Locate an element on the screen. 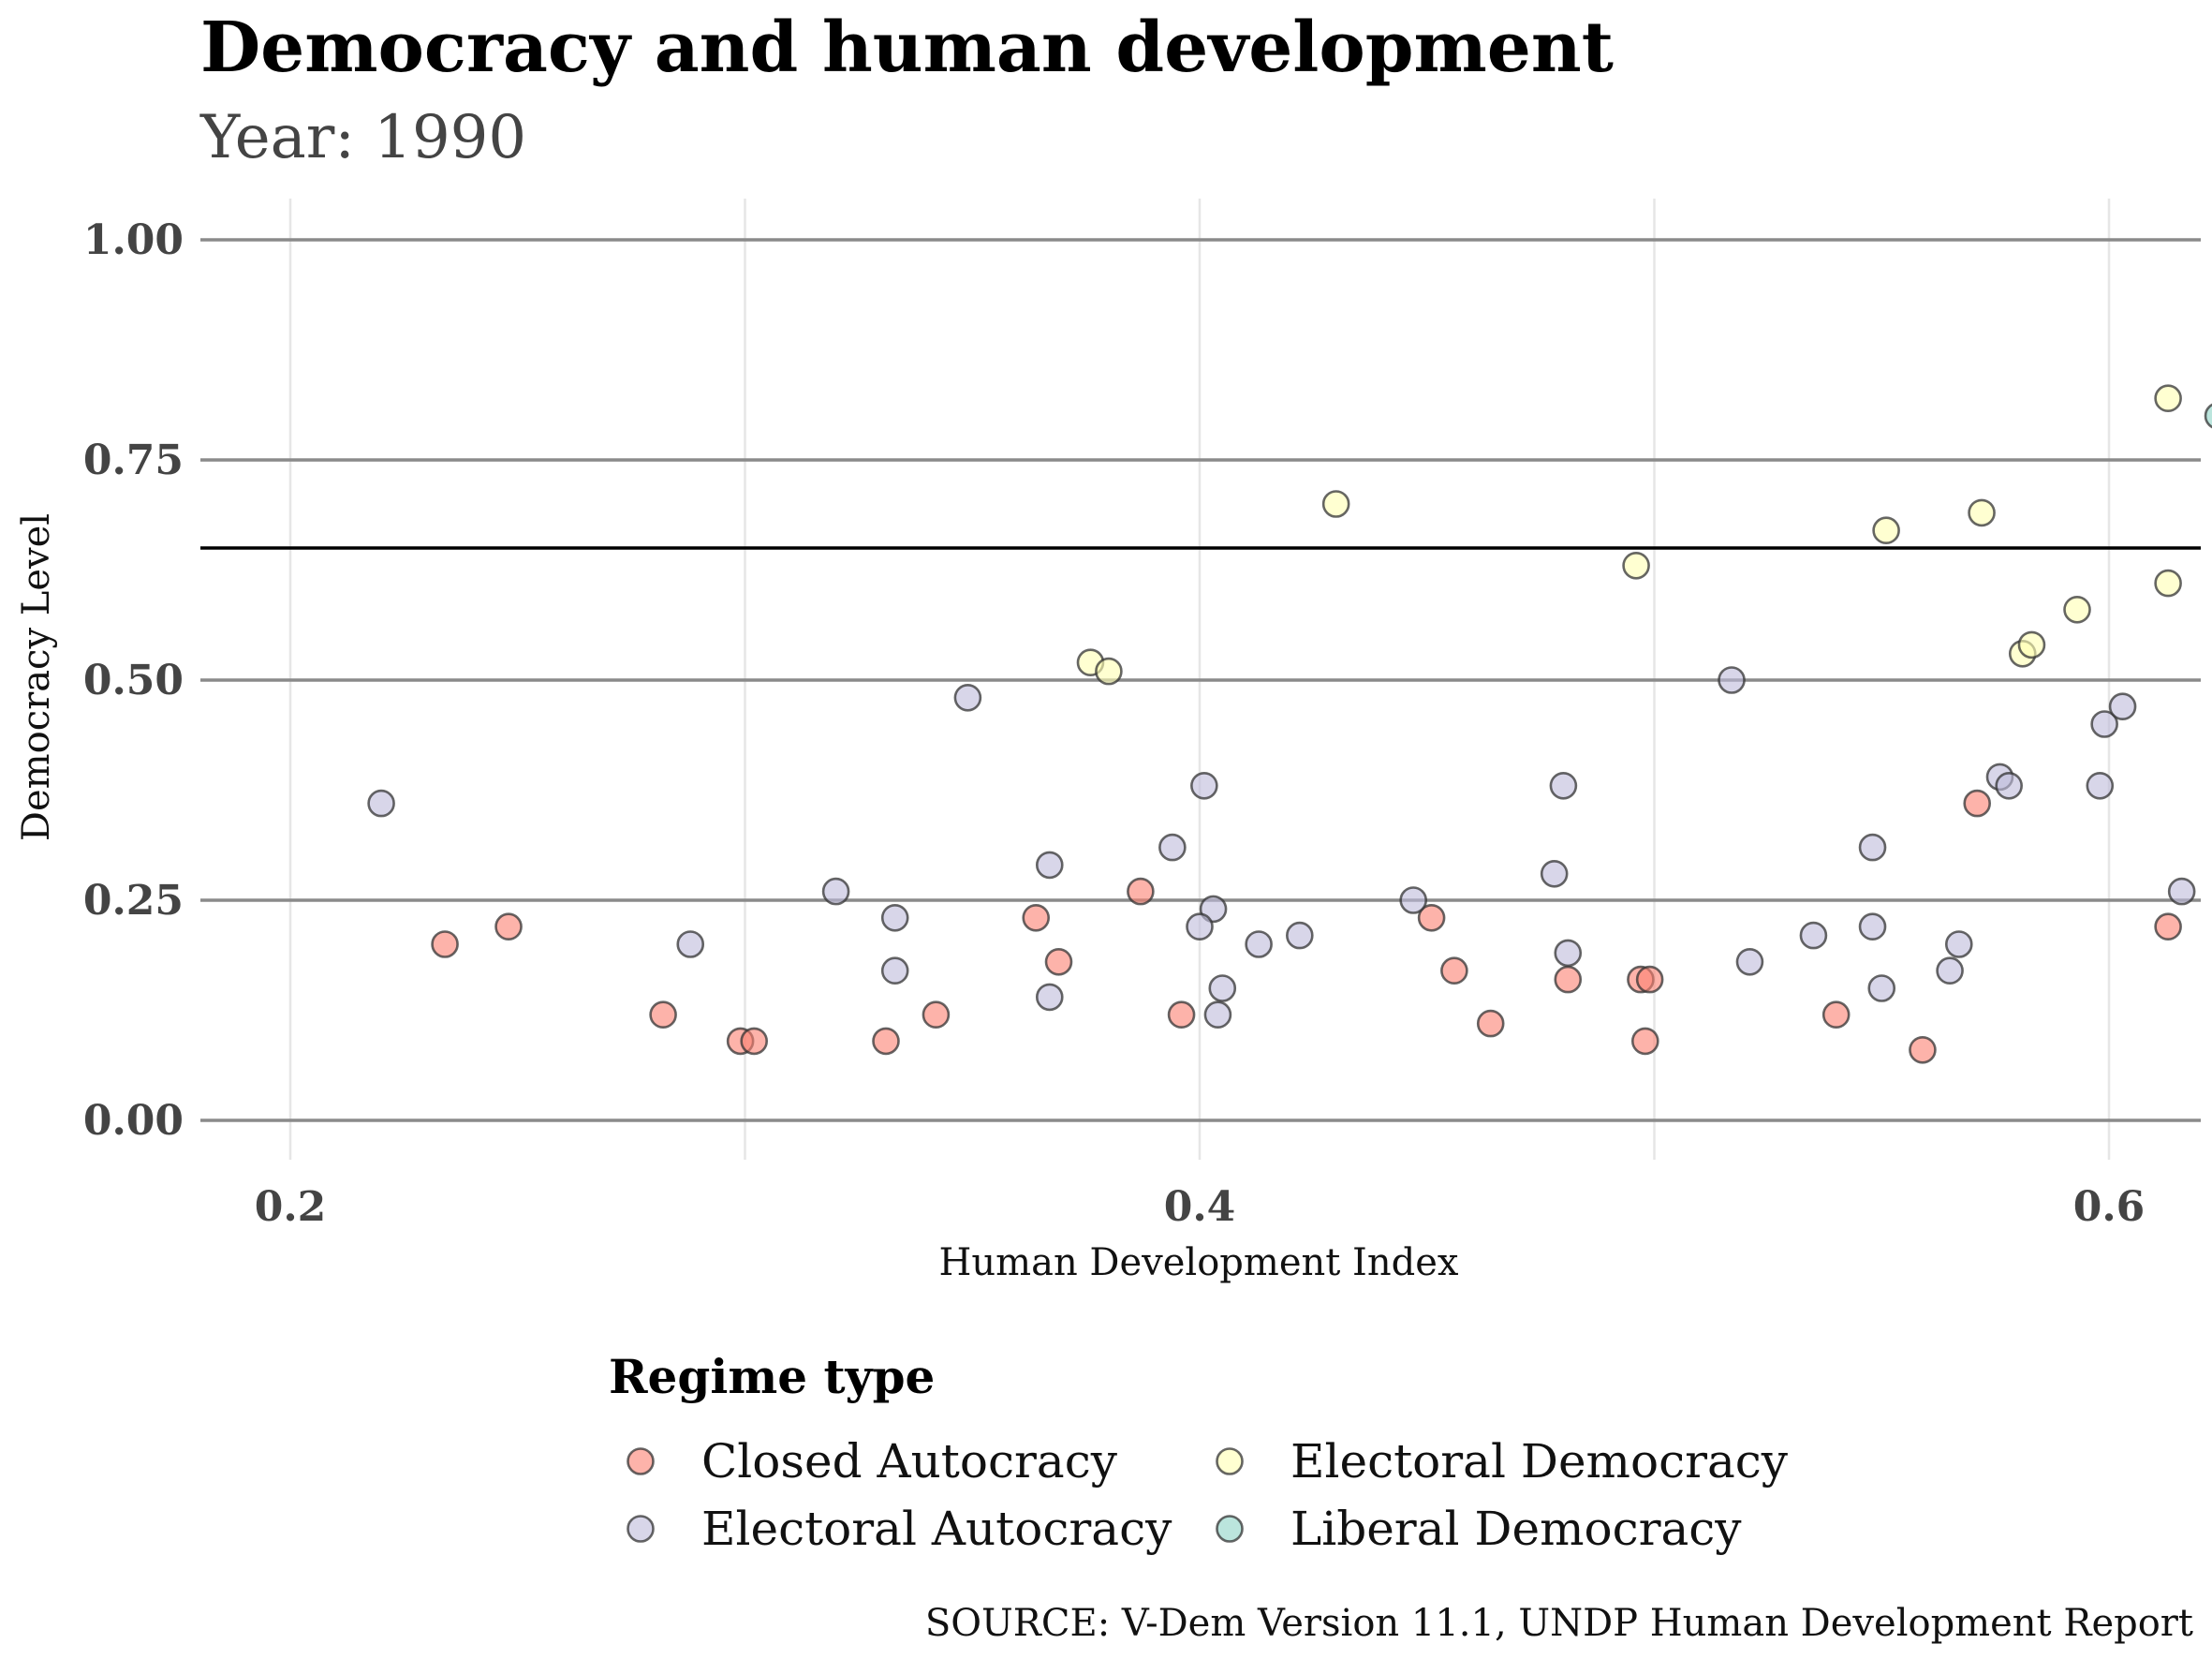 The width and height of the screenshot is (2212, 1659). y-tick-label: 1.00 is located at coordinates (133, 240).